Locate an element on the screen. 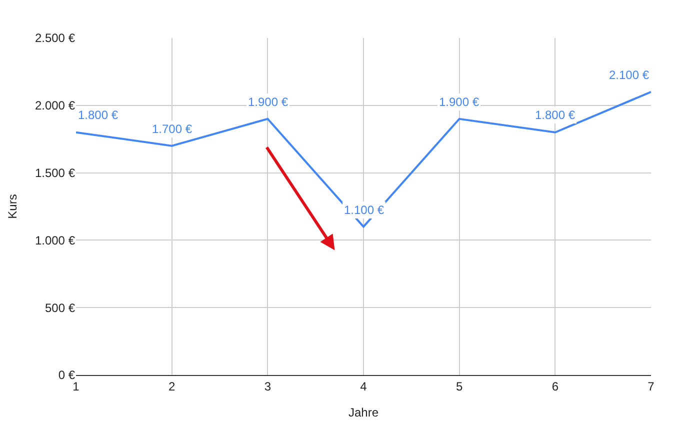 The width and height of the screenshot is (691, 435). y-tick-label: 1.500 € is located at coordinates (55, 173).